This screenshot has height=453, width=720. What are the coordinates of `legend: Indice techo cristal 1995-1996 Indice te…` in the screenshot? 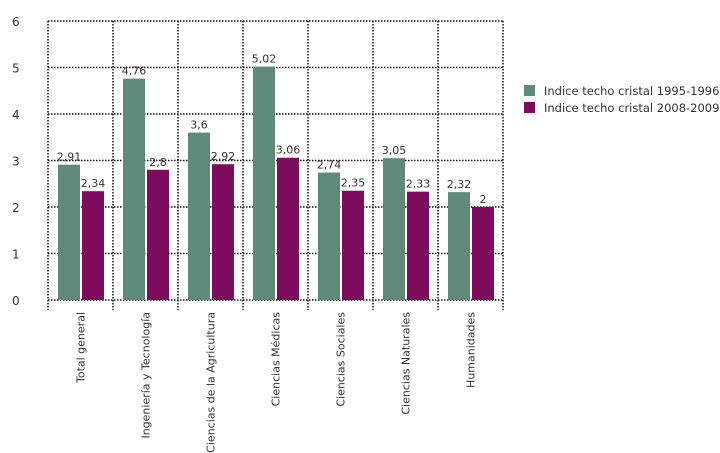 It's located at (621, 99).